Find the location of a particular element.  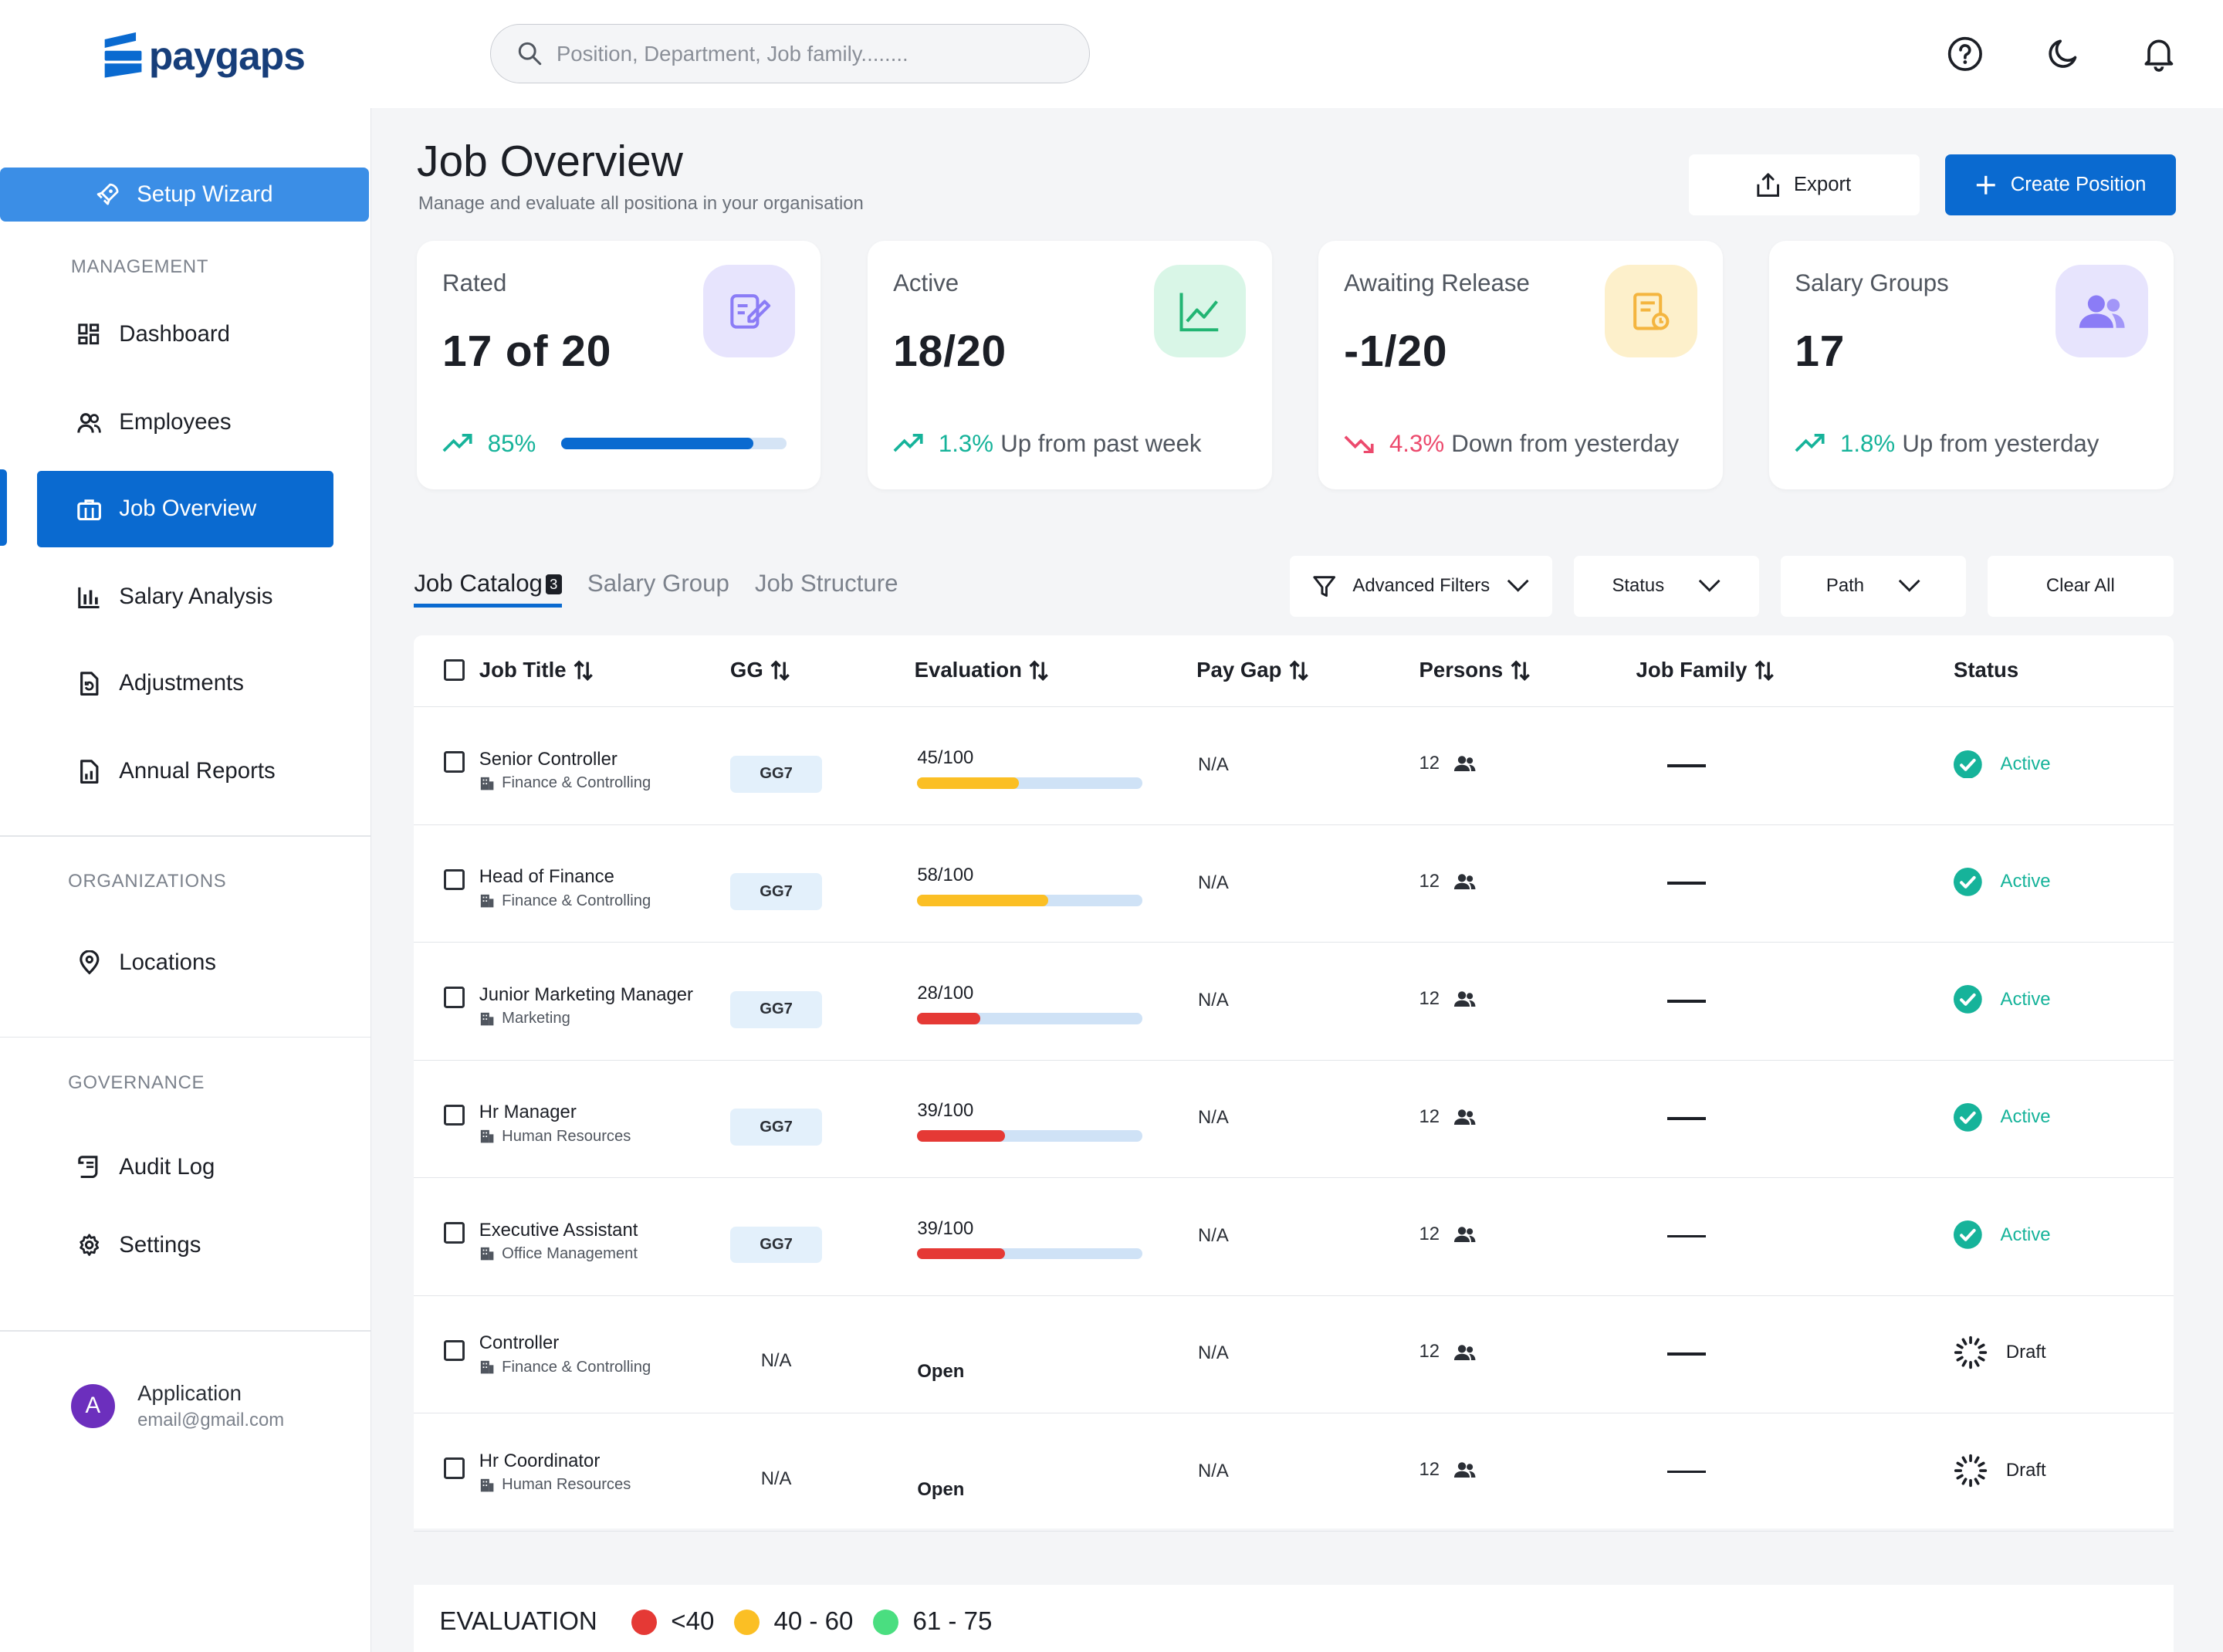

evaluation-cell: 45/100 is located at coordinates (1030, 767).